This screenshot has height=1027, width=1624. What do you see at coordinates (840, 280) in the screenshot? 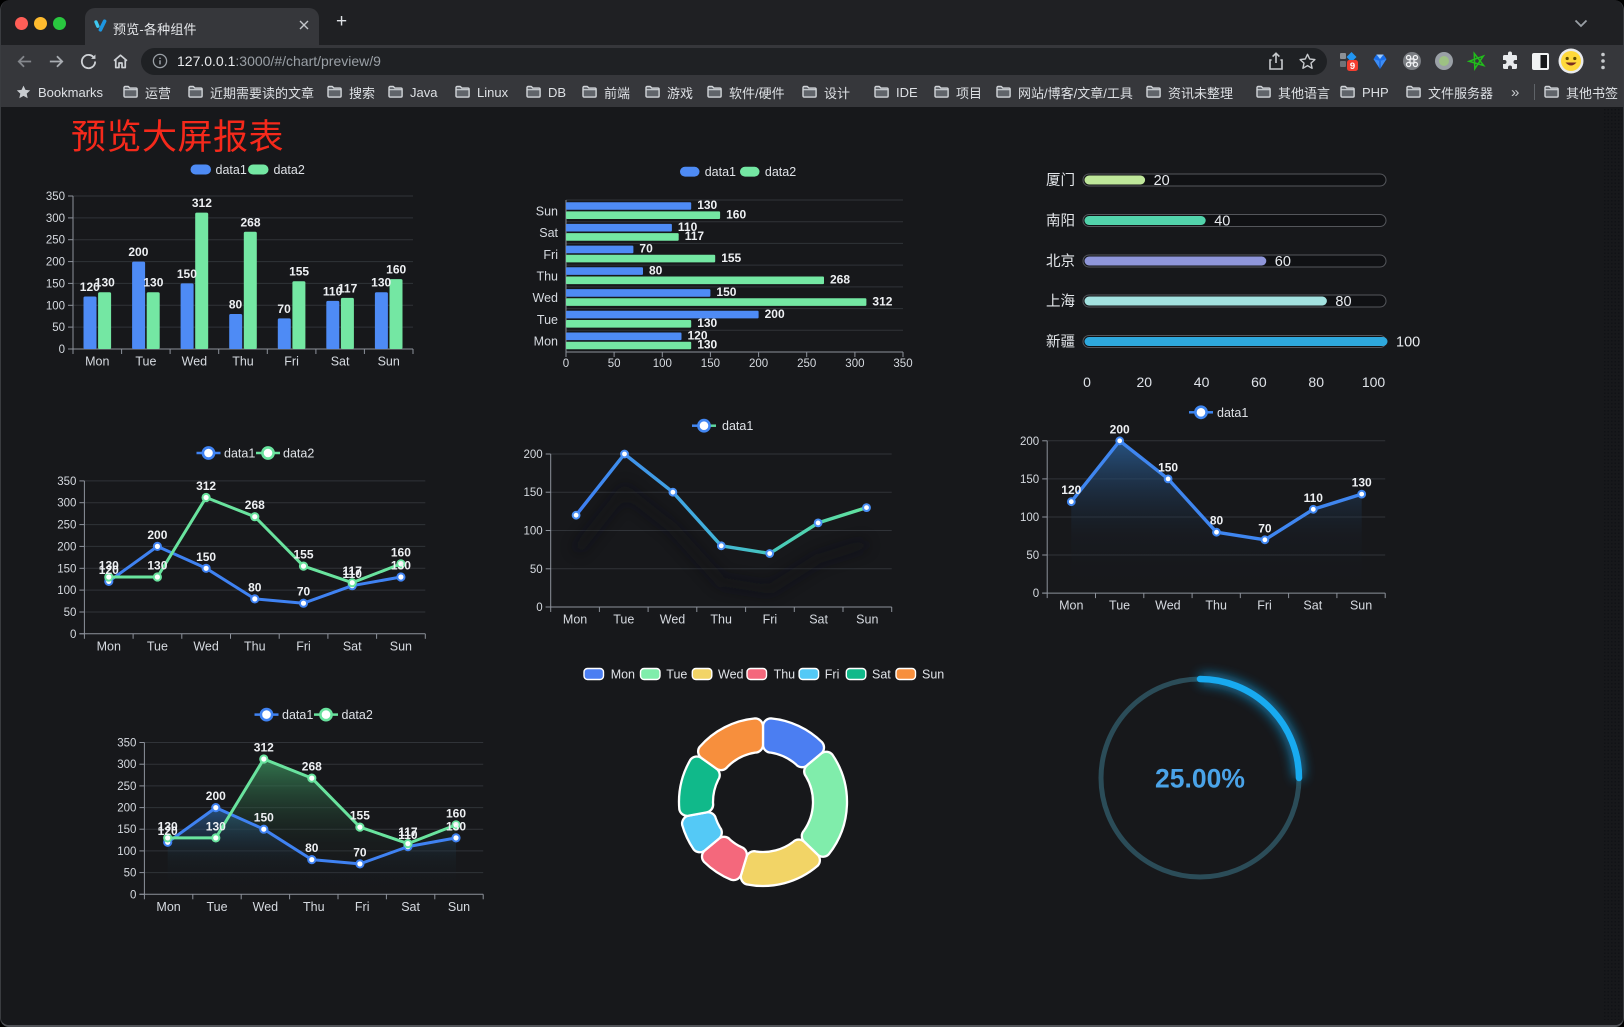
I see `svg-text: 268` at bounding box center [840, 280].